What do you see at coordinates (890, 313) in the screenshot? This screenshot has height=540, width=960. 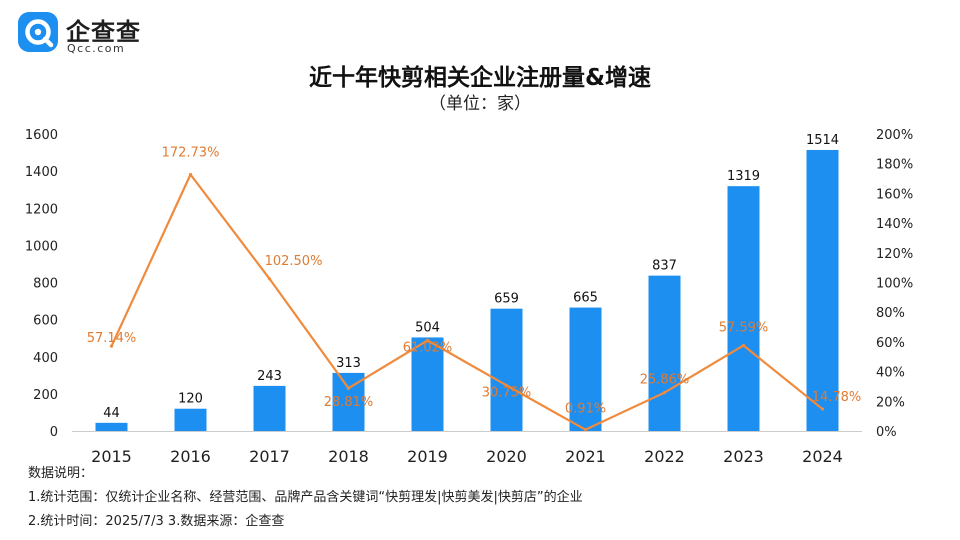 I see `y-right-tick-label: 80%` at bounding box center [890, 313].